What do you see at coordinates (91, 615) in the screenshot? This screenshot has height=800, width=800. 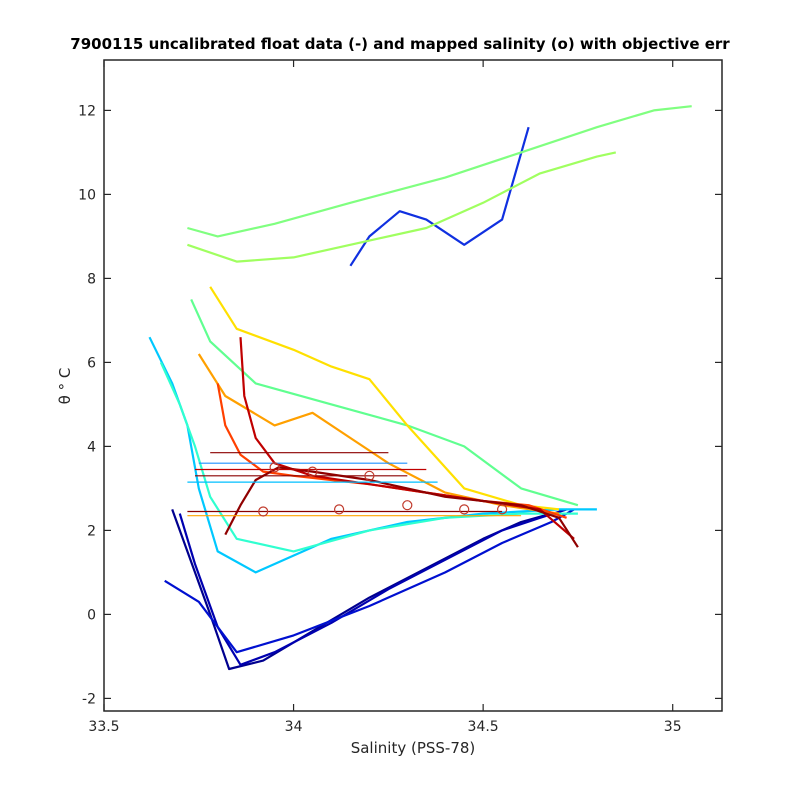 I see `y-tick-label-1: 0` at bounding box center [91, 615].